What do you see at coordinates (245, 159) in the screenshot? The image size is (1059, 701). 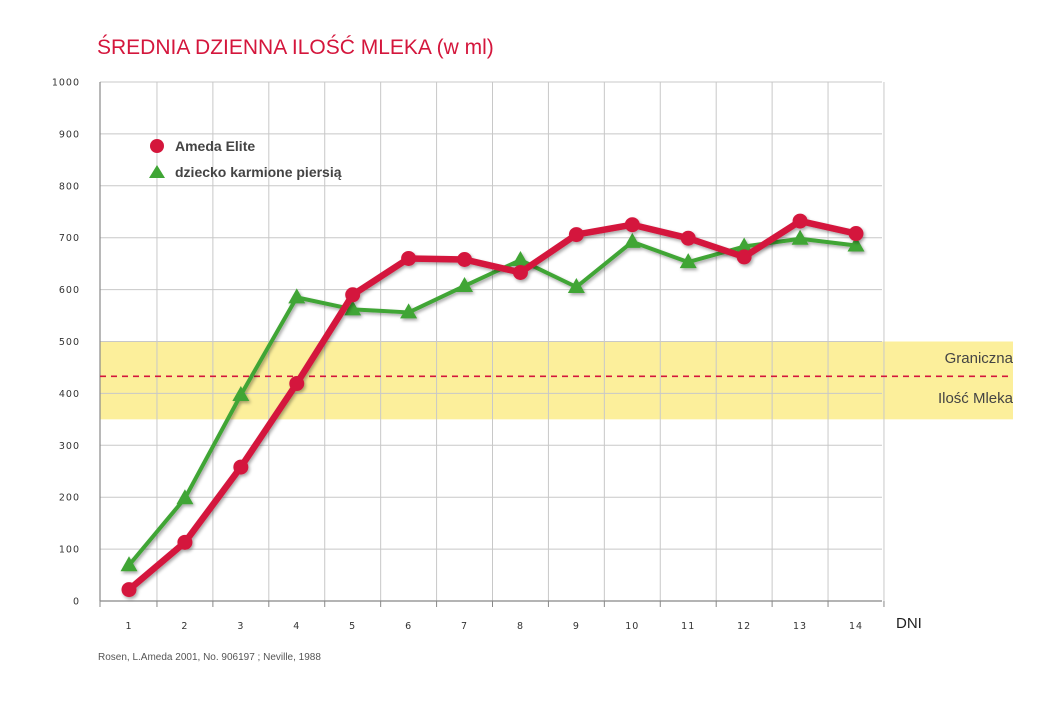 I see `legend: Ameda Elite dziecko karmione piersią` at bounding box center [245, 159].